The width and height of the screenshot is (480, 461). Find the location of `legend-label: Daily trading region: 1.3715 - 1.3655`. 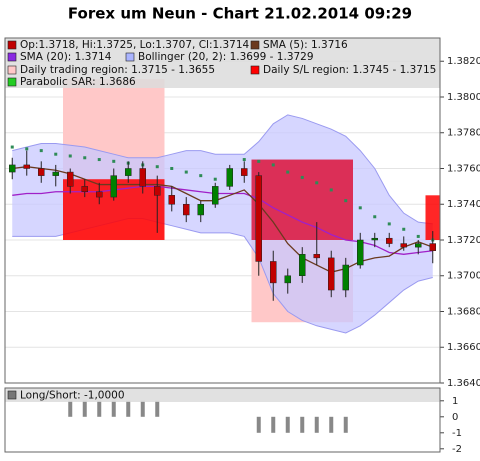

legend-label: Daily trading region: 1.3715 - 1.3655 is located at coordinates (117, 70).